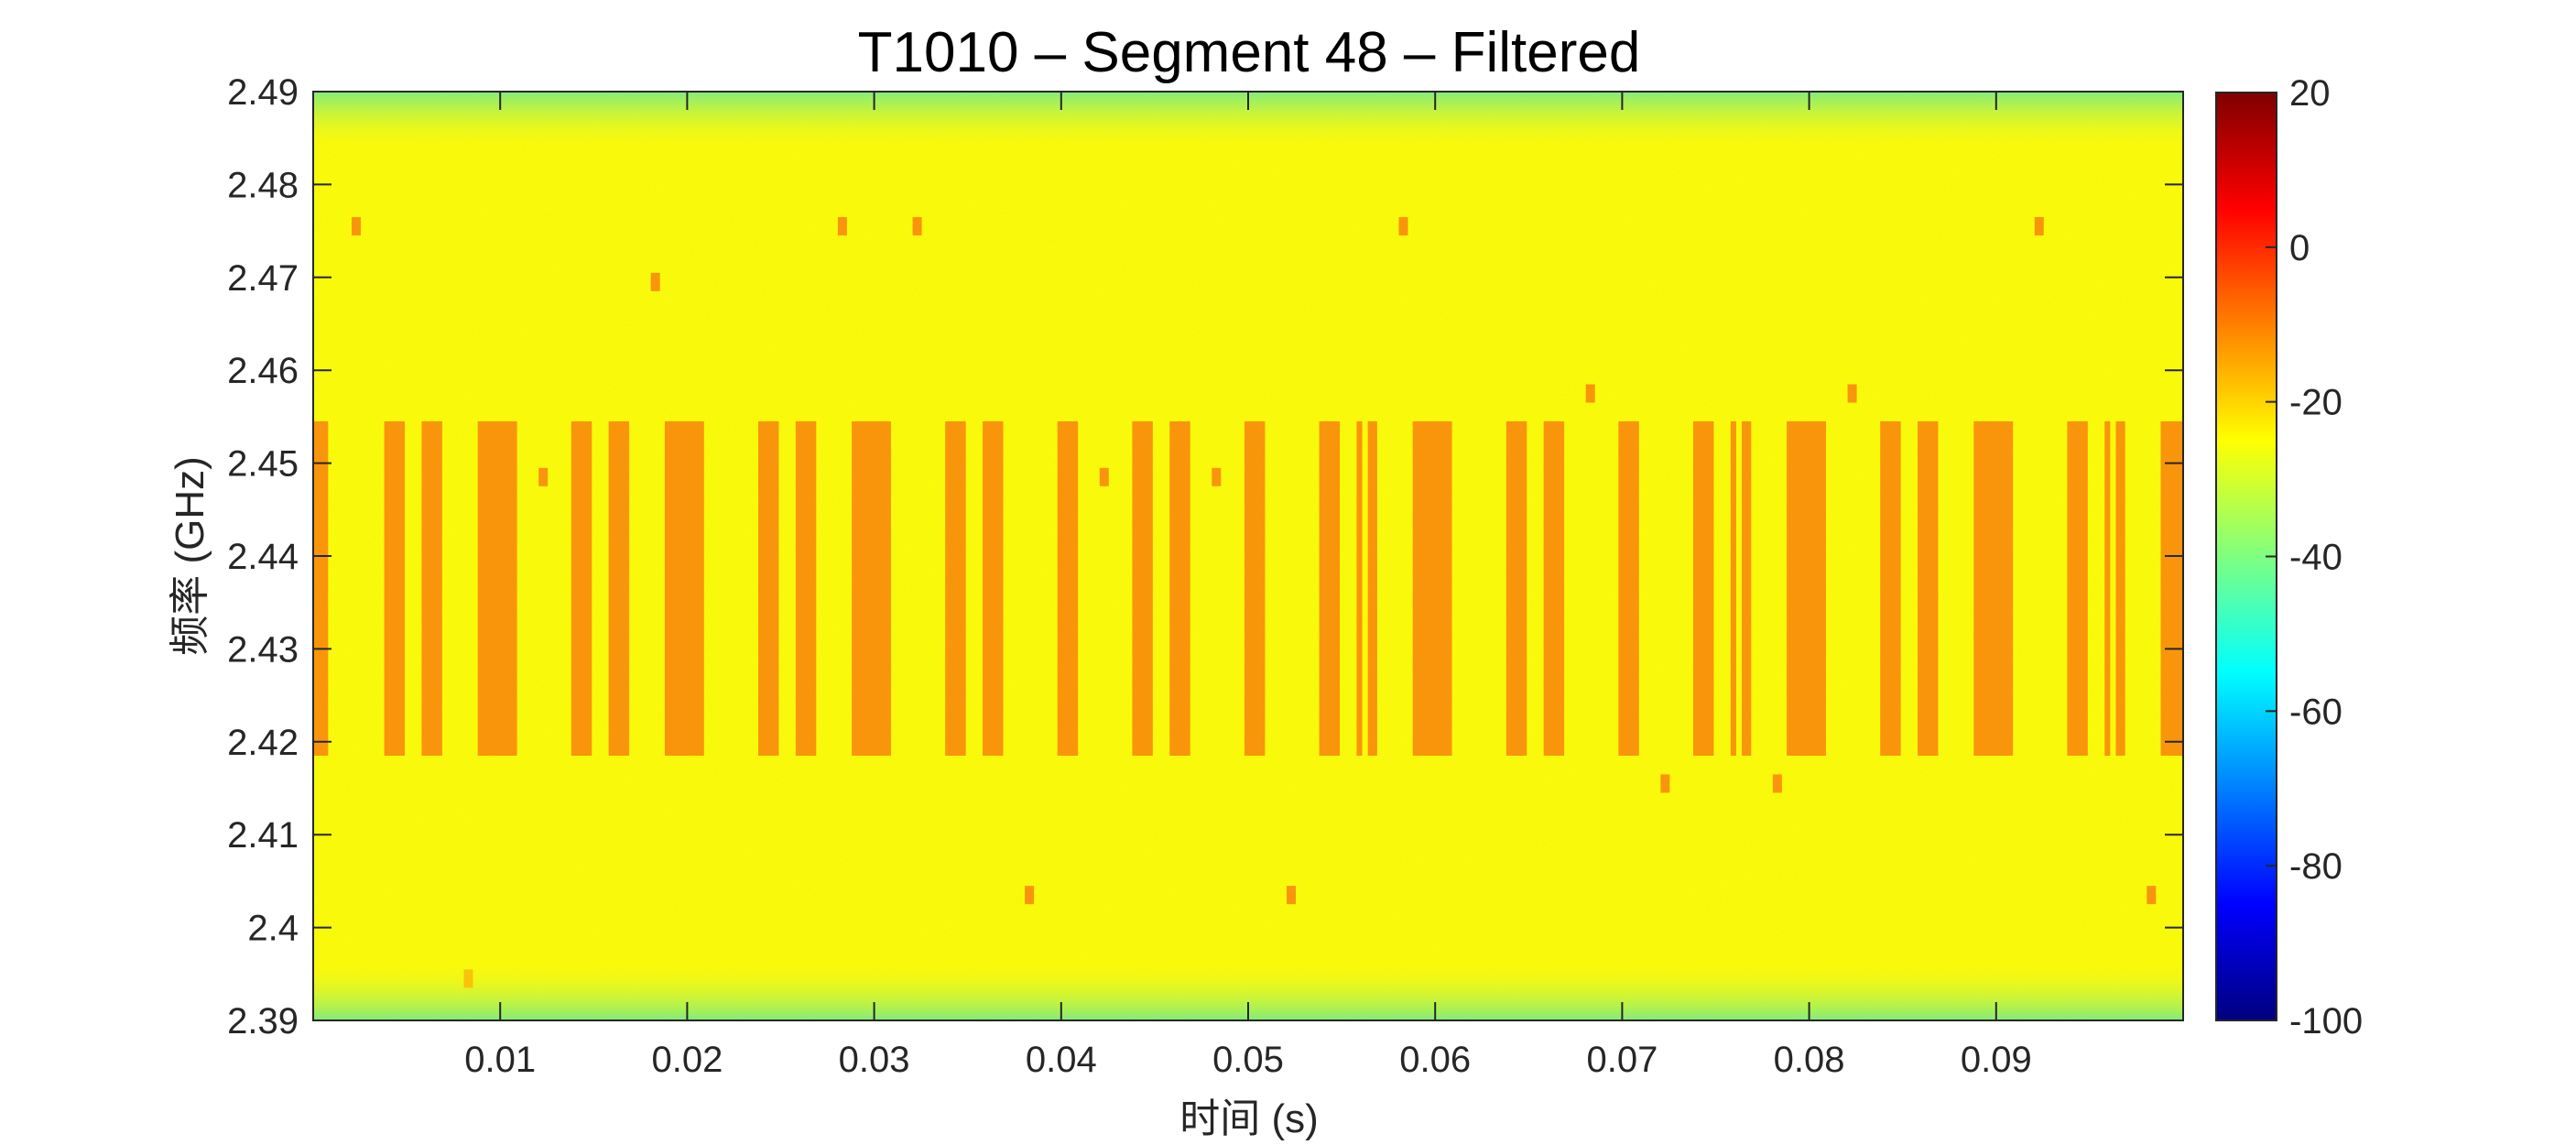 The height and width of the screenshot is (1145, 2576). Describe the element at coordinates (874, 1060) in the screenshot. I see `x-tick-label: 0.03` at that location.